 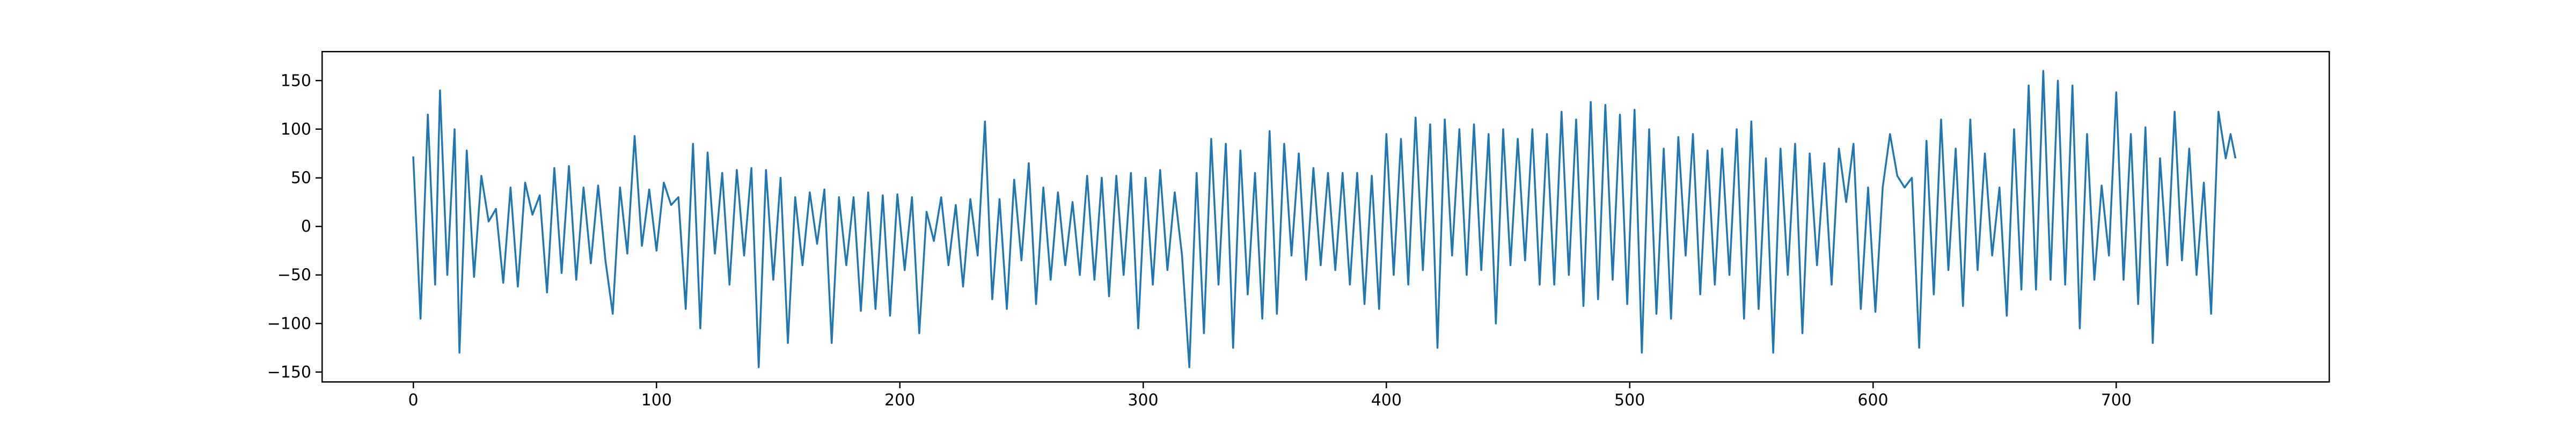 What do you see at coordinates (899, 400) in the screenshot?
I see `x-tick-label: 200` at bounding box center [899, 400].